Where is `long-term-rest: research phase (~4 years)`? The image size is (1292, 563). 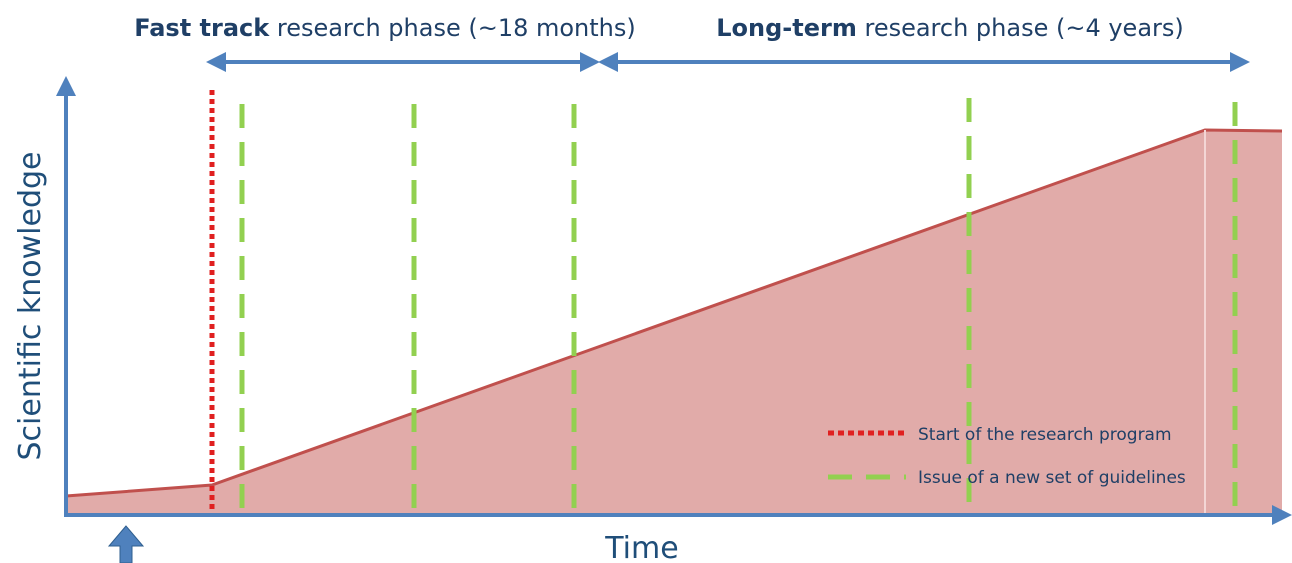 long-term-rest: research phase (~4 years) is located at coordinates (1020, 28).